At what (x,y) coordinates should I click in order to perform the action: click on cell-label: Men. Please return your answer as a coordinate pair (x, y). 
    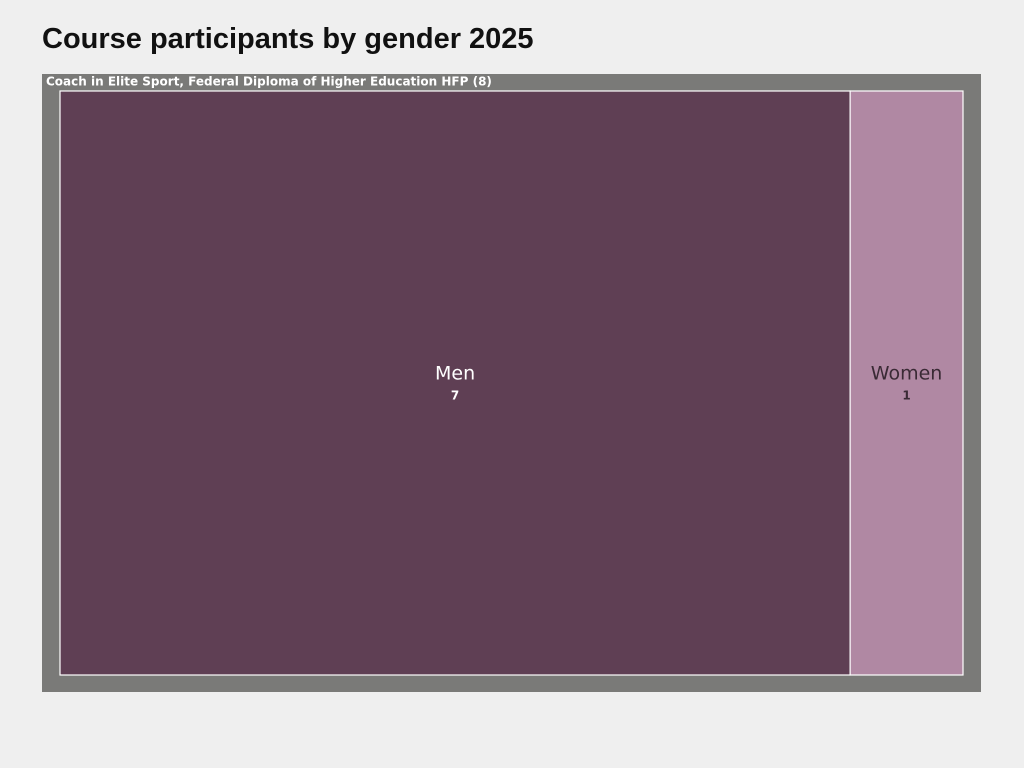
    Looking at the image, I should click on (455, 374).